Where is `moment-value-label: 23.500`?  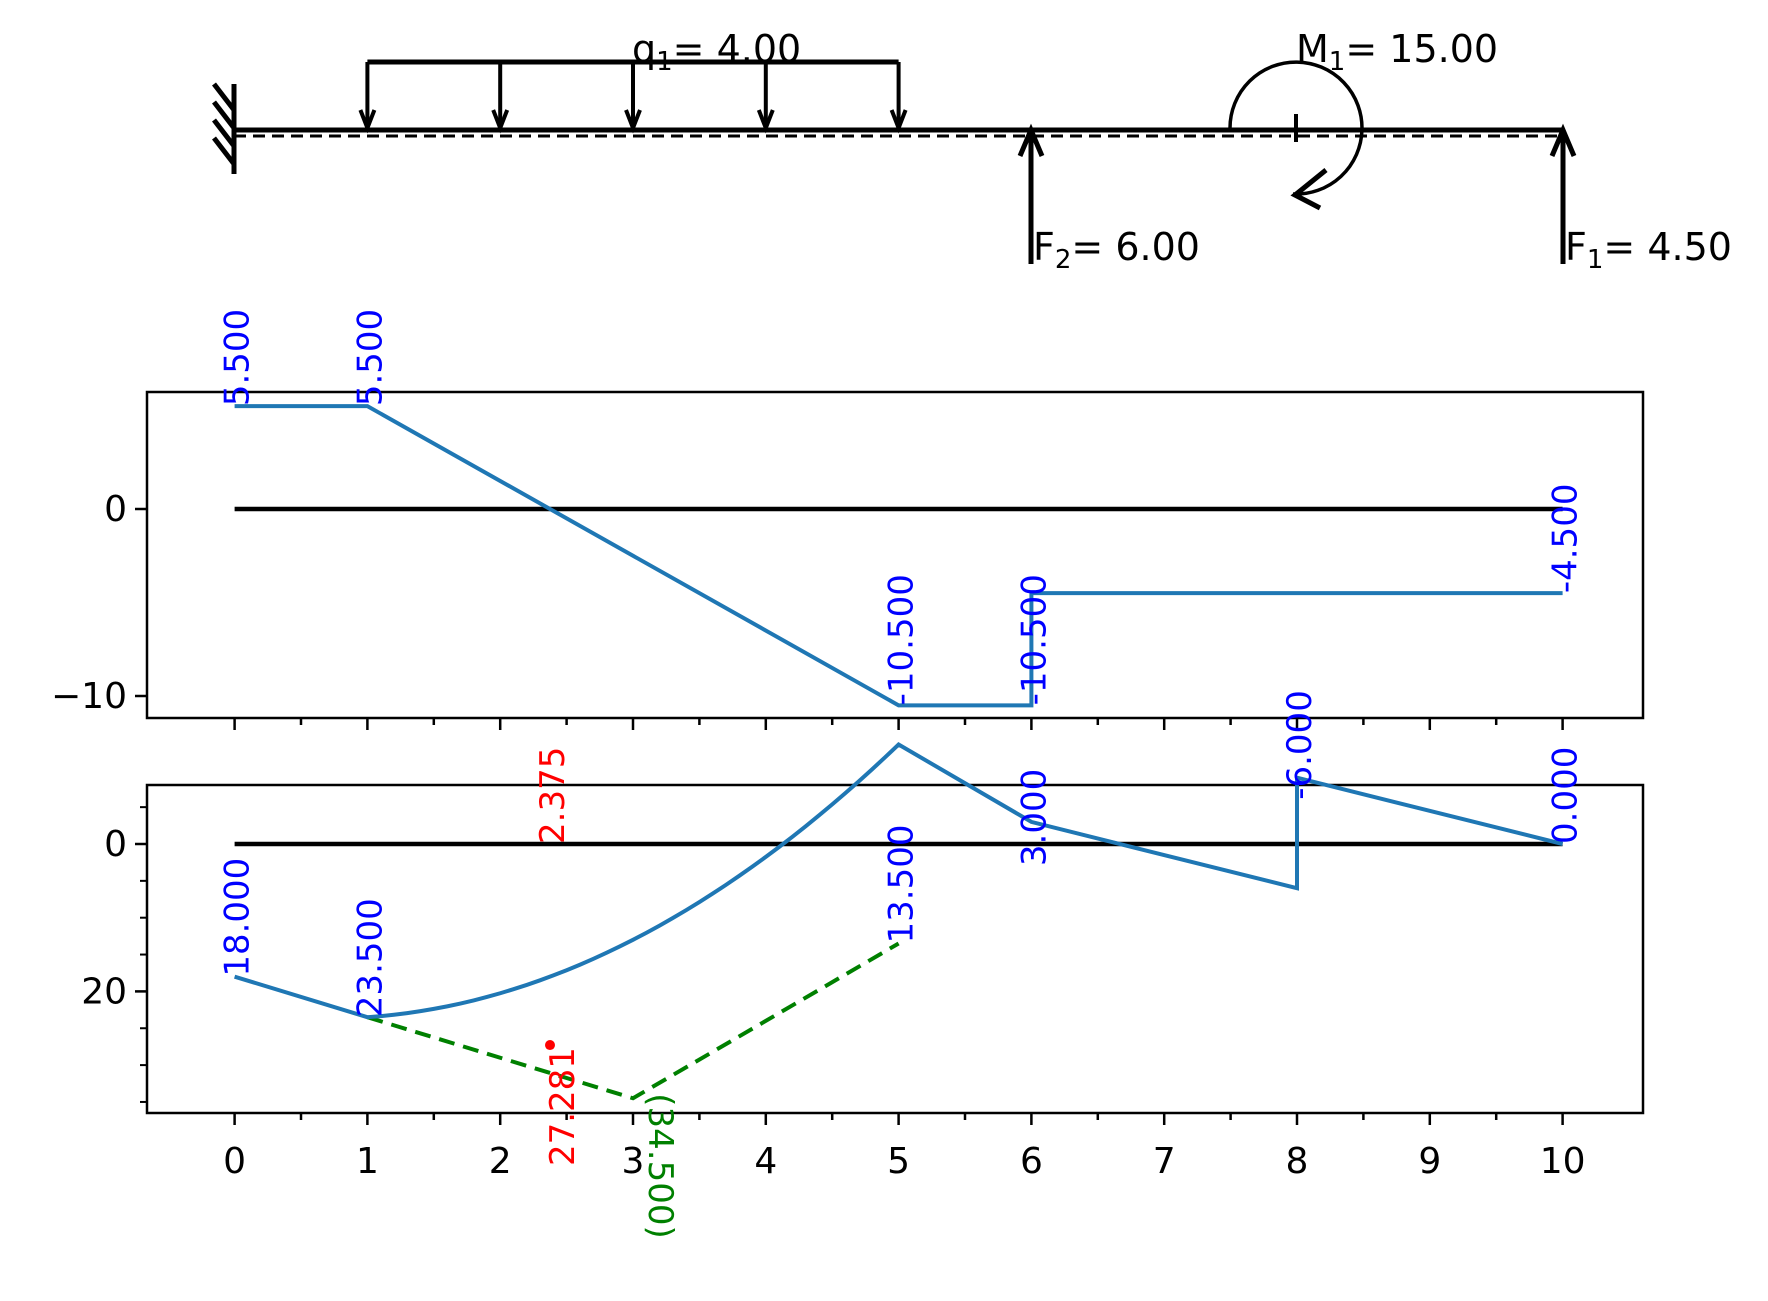
moment-value-label: 23.500 is located at coordinates (370, 957).